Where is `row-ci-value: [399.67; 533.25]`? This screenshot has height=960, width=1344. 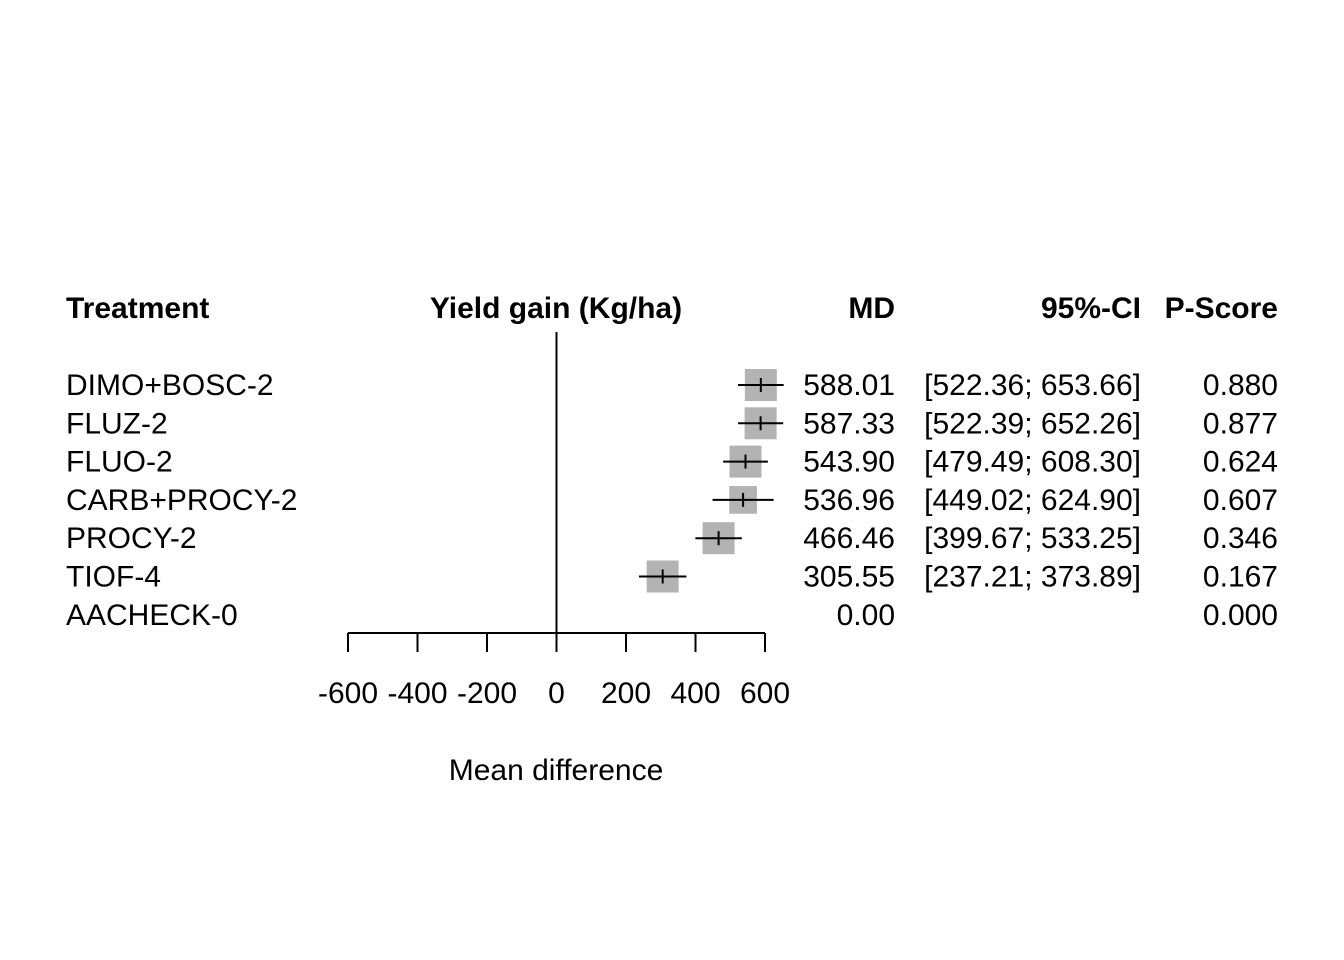 row-ci-value: [399.67; 533.25] is located at coordinates (1032, 538).